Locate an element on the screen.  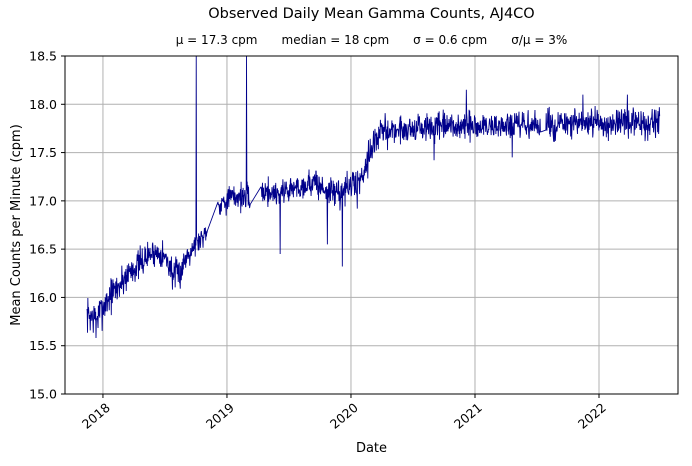
y-tick-label: 18.5 is located at coordinates (43, 56).